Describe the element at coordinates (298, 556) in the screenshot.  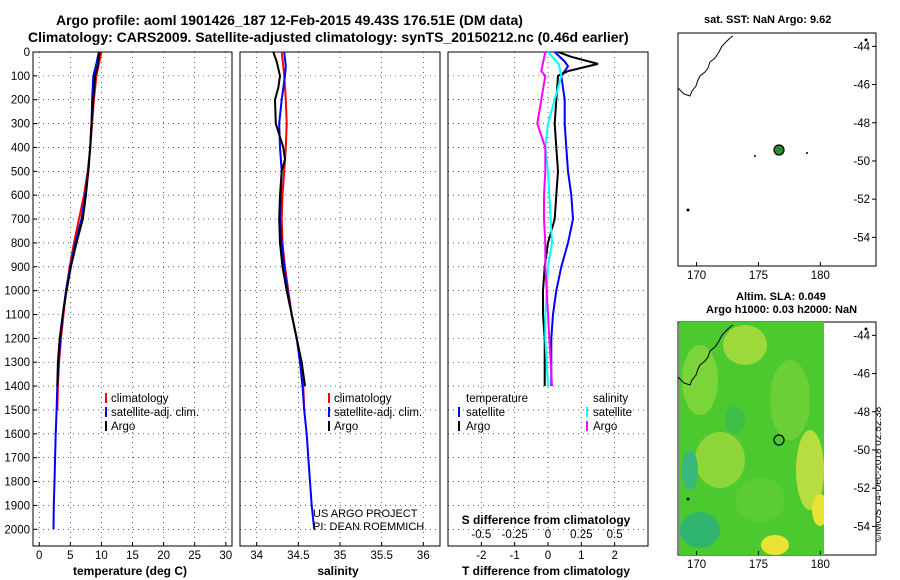
I see `x-tick-label: 34.5` at that location.